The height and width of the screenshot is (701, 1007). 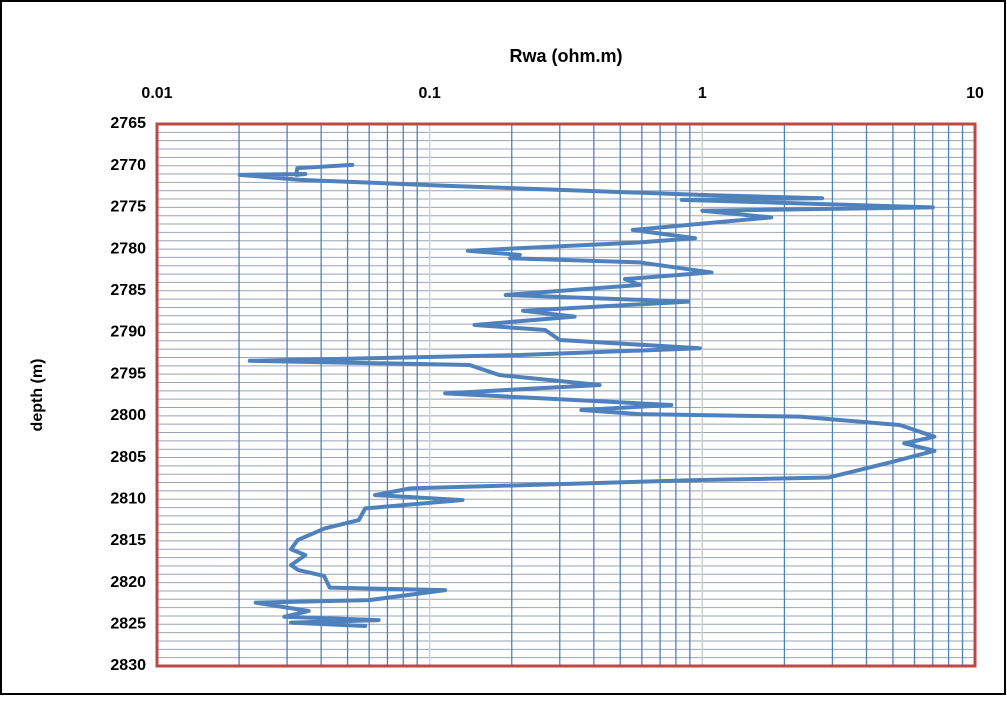 What do you see at coordinates (128, 207) in the screenshot?
I see `y-tick-label: 2775` at bounding box center [128, 207].